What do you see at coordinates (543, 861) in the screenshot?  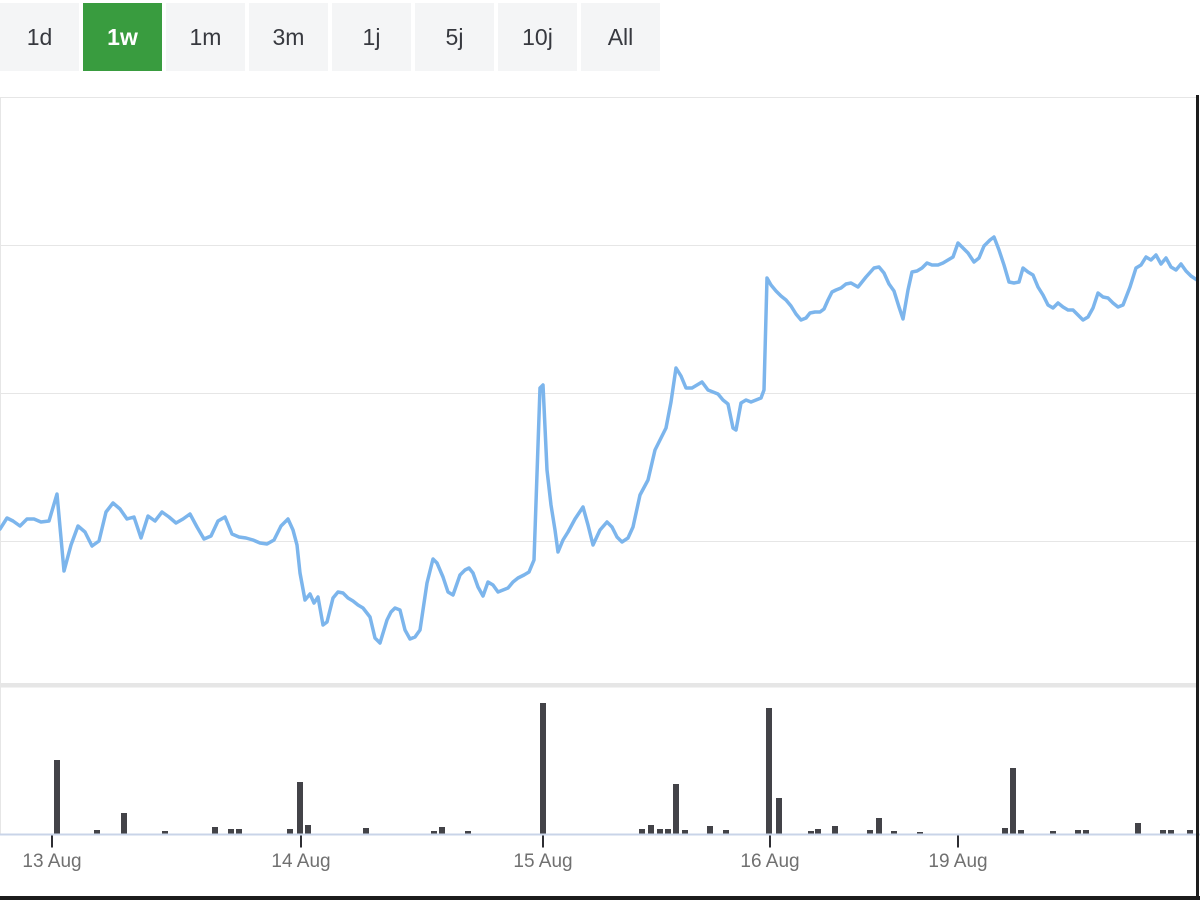 I see `x-axis-label-15-aug: 15 Aug` at bounding box center [543, 861].